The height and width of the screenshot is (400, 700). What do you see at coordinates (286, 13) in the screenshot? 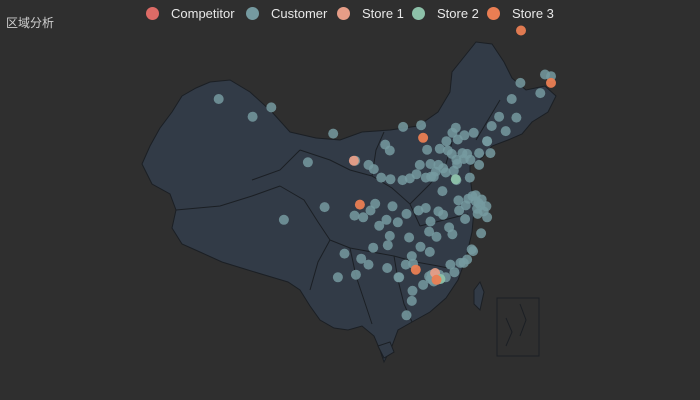
I see `legend-item-customer: Customer` at bounding box center [286, 13].